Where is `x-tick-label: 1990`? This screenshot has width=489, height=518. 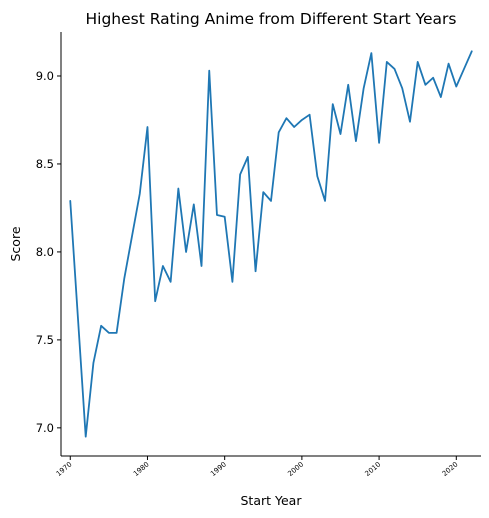 x-tick-label: 1990 is located at coordinates (218, 469).